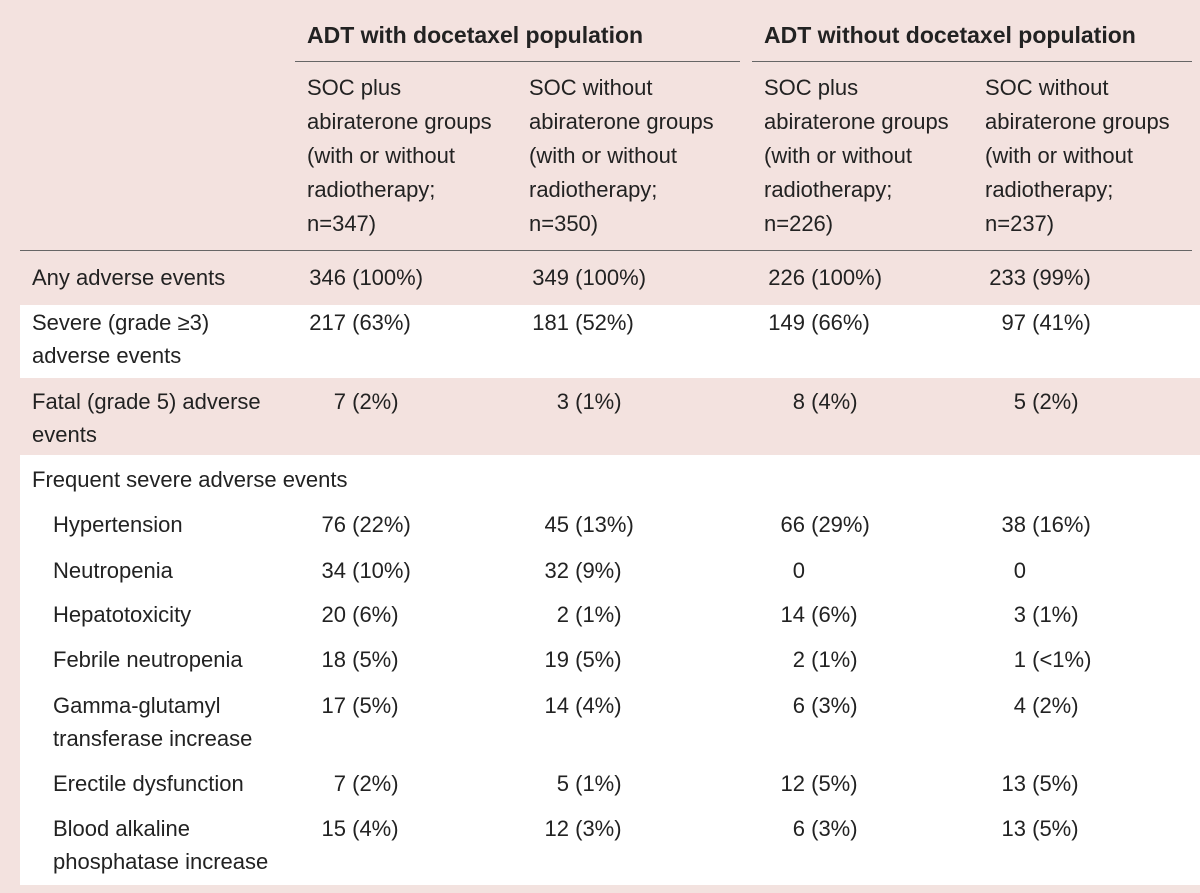  What do you see at coordinates (1046, 705) in the screenshot?
I see `cell-value: 4 (2%)` at bounding box center [1046, 705].